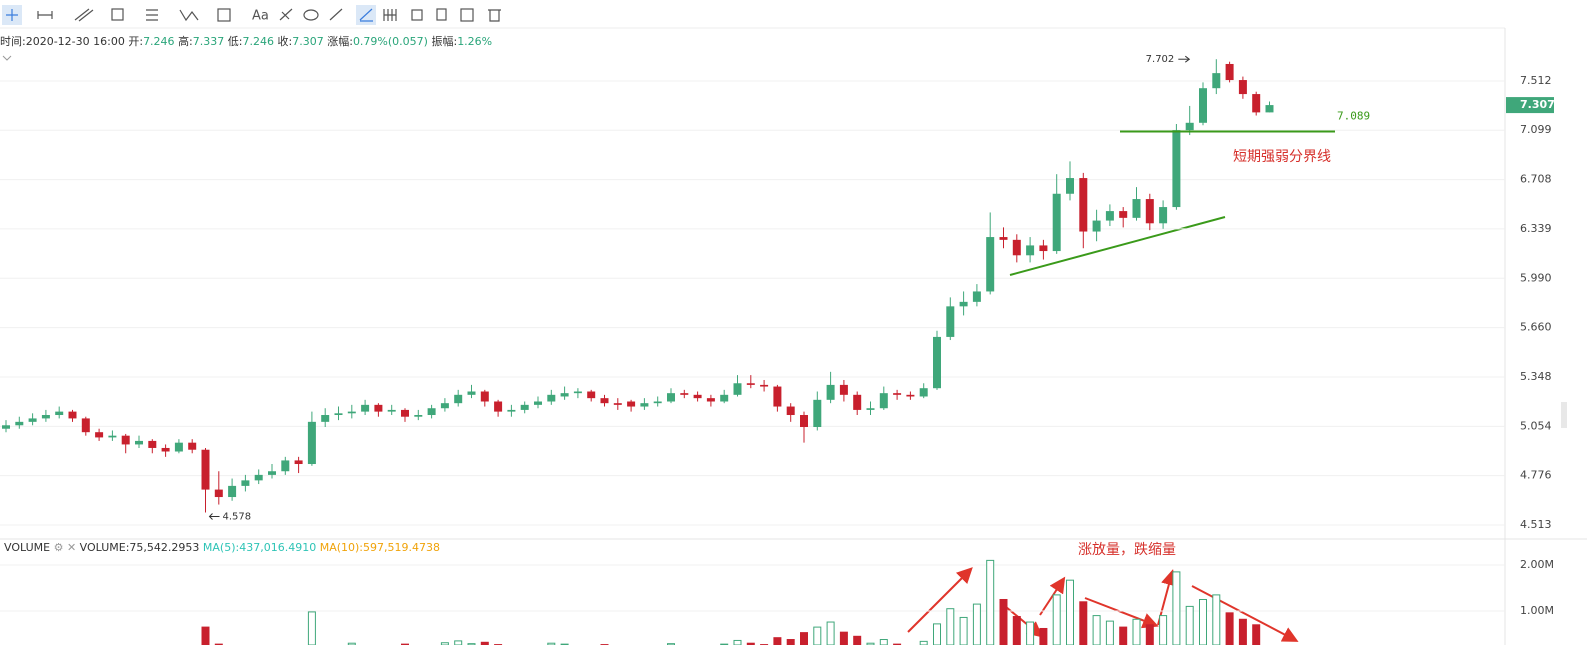 Image resolution: width=1587 pixels, height=645 pixels. What do you see at coordinates (84, 15) in the screenshot?
I see `line-tool` at bounding box center [84, 15].